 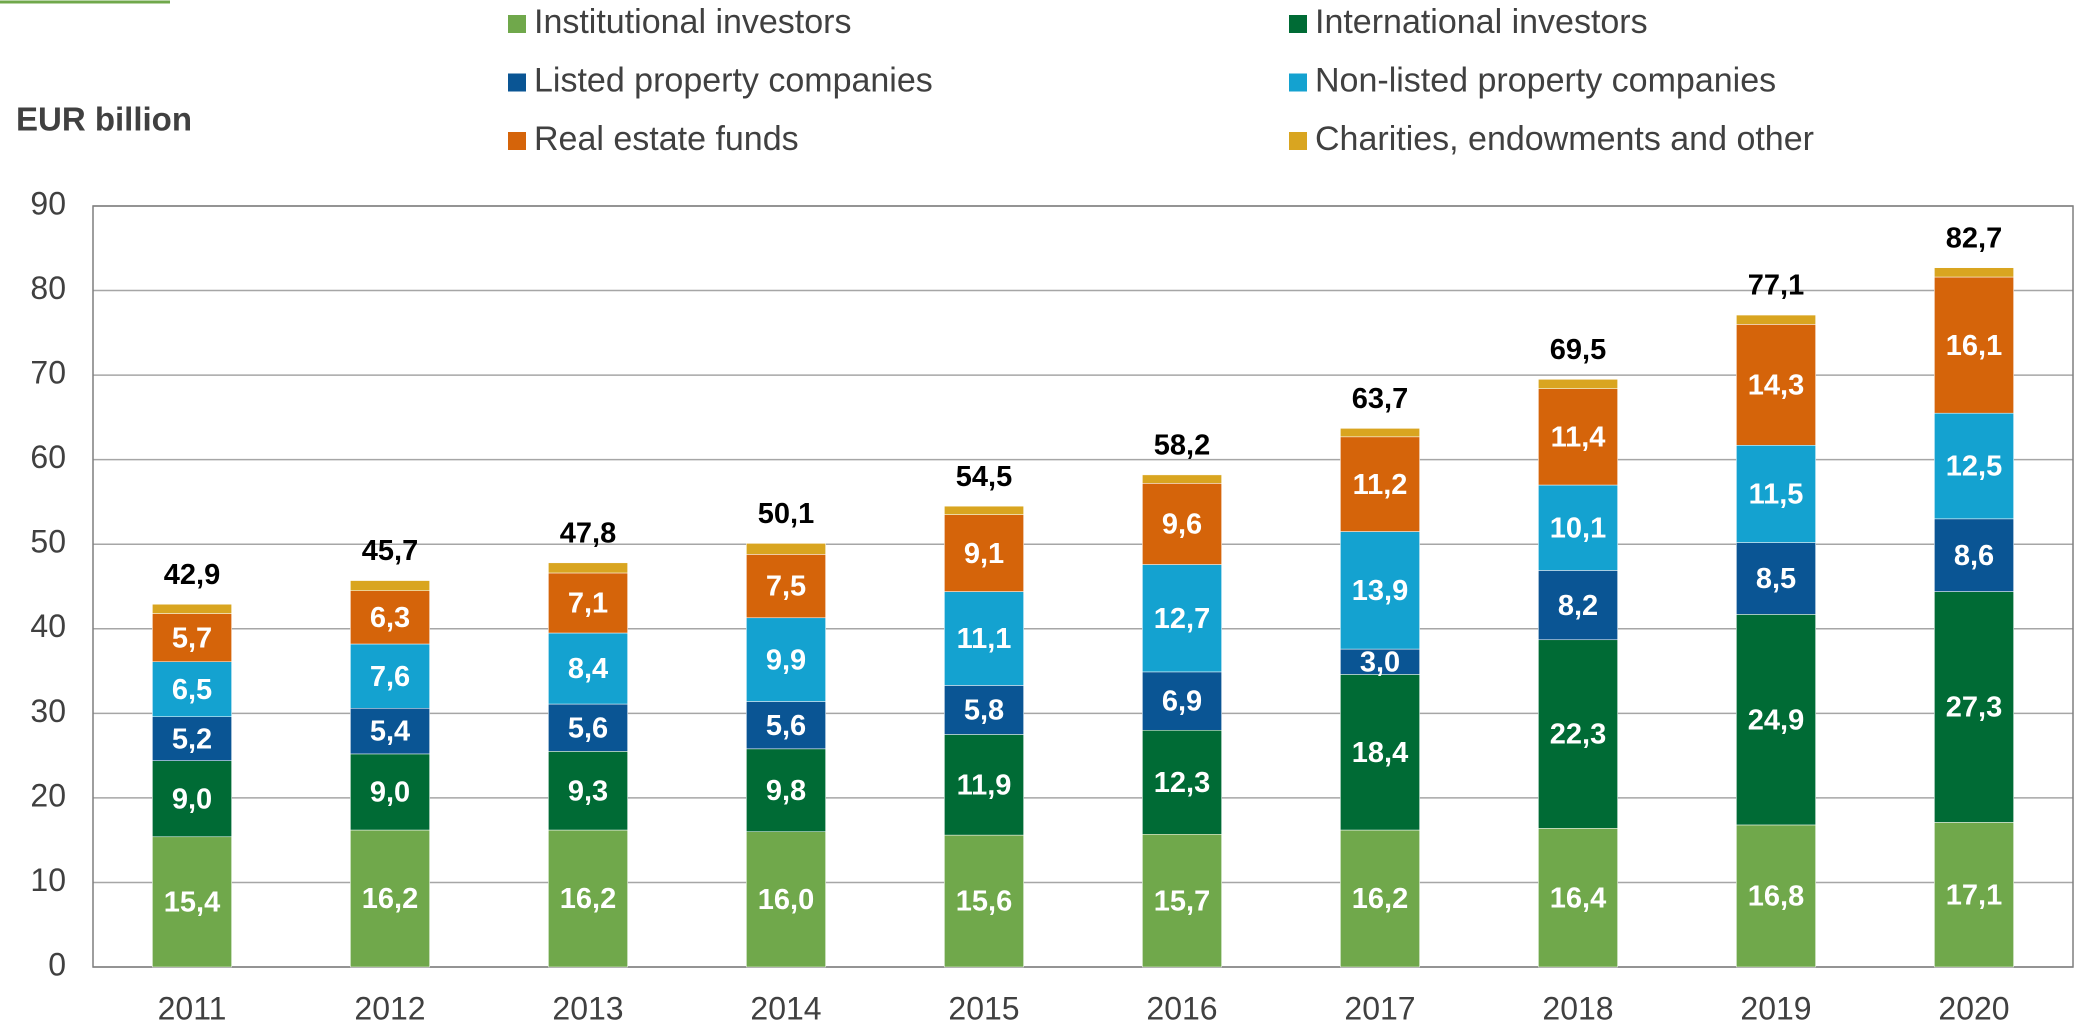 What do you see at coordinates (1974, 238) in the screenshot?
I see `total-label: 82,7` at bounding box center [1974, 238].